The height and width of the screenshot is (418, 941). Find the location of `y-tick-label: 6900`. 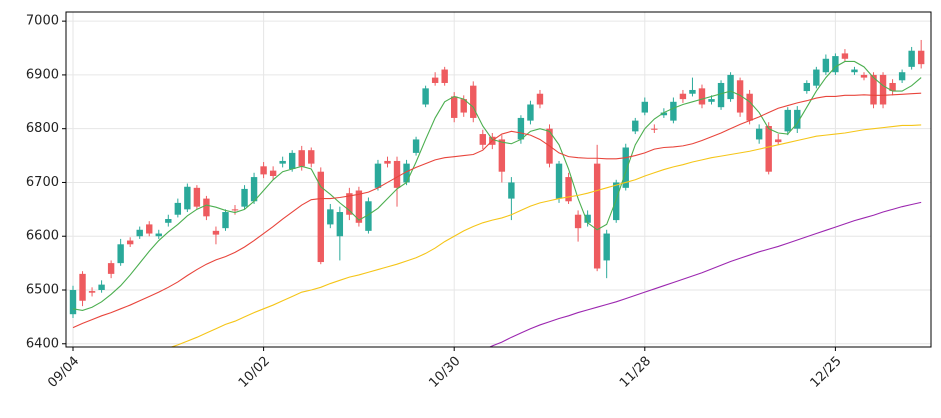

y-tick-label: 6900 is located at coordinates (42, 74).